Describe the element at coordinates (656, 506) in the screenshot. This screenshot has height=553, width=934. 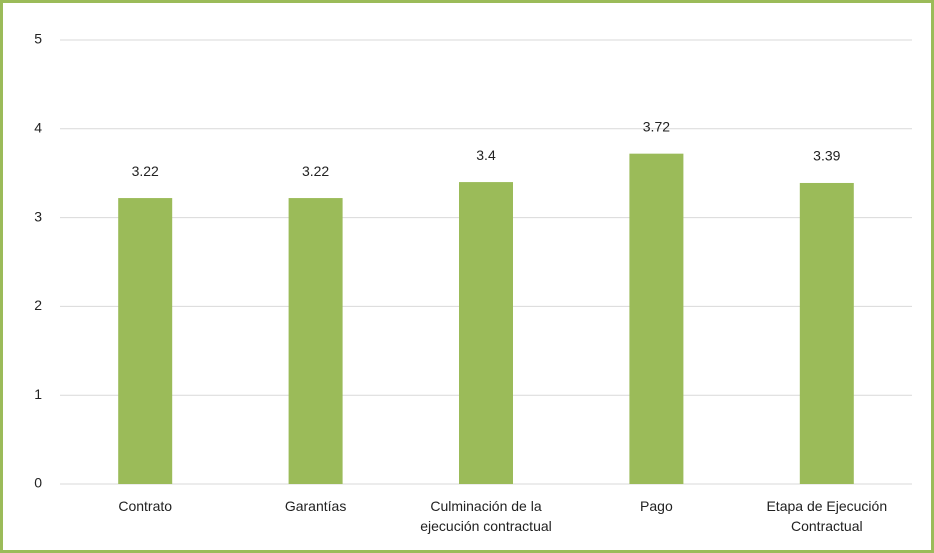
I see `x-tick-label: Pago` at that location.